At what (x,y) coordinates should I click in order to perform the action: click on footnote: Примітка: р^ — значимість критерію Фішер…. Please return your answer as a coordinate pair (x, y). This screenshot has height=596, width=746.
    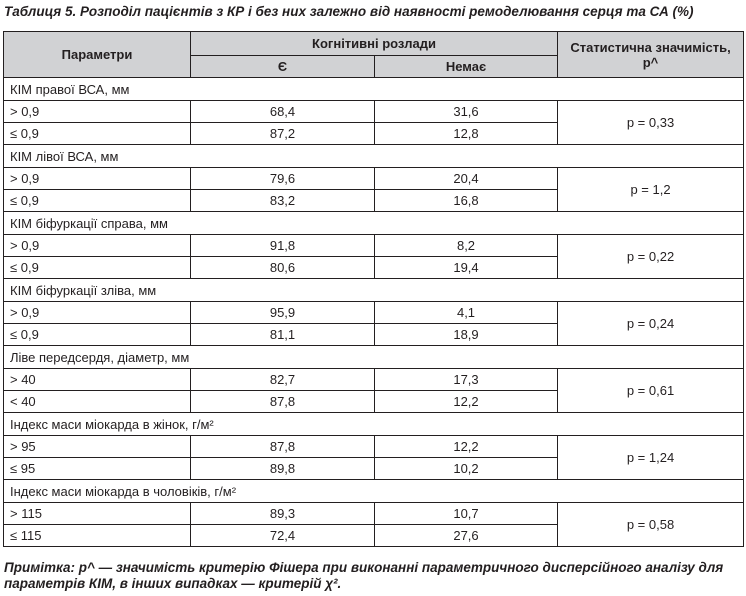
    Looking at the image, I should click on (364, 575).